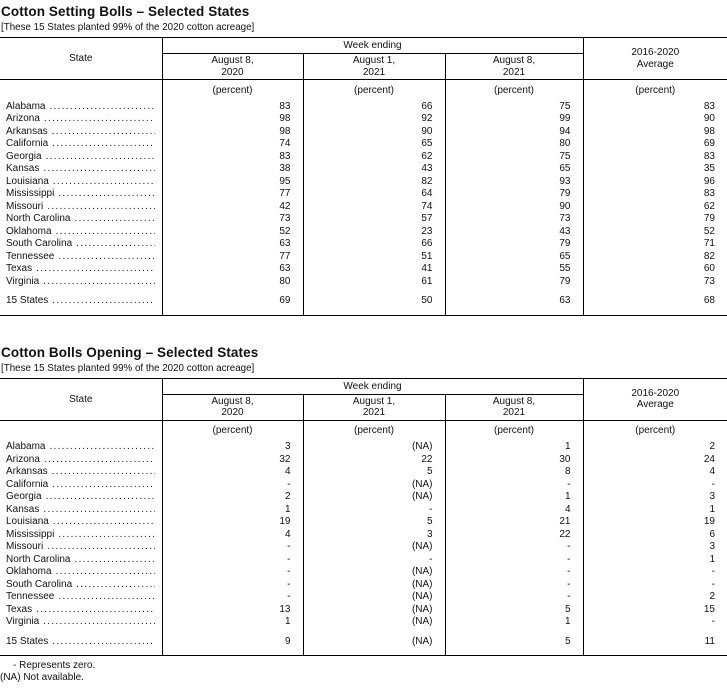 The width and height of the screenshot is (727, 691). Describe the element at coordinates (39, 584) in the screenshot. I see `state-label: South Carolina` at that location.